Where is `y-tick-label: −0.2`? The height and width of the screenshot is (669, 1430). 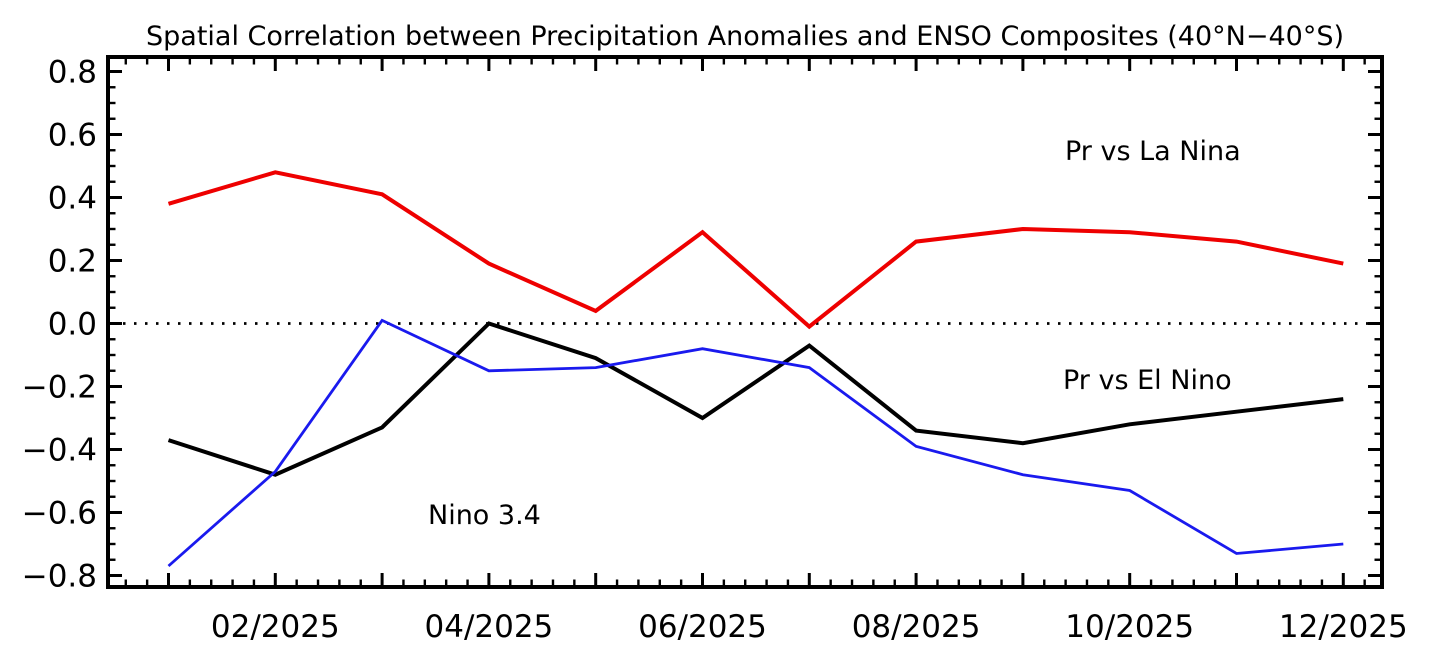 y-tick-label: −0.2 is located at coordinates (59, 388).